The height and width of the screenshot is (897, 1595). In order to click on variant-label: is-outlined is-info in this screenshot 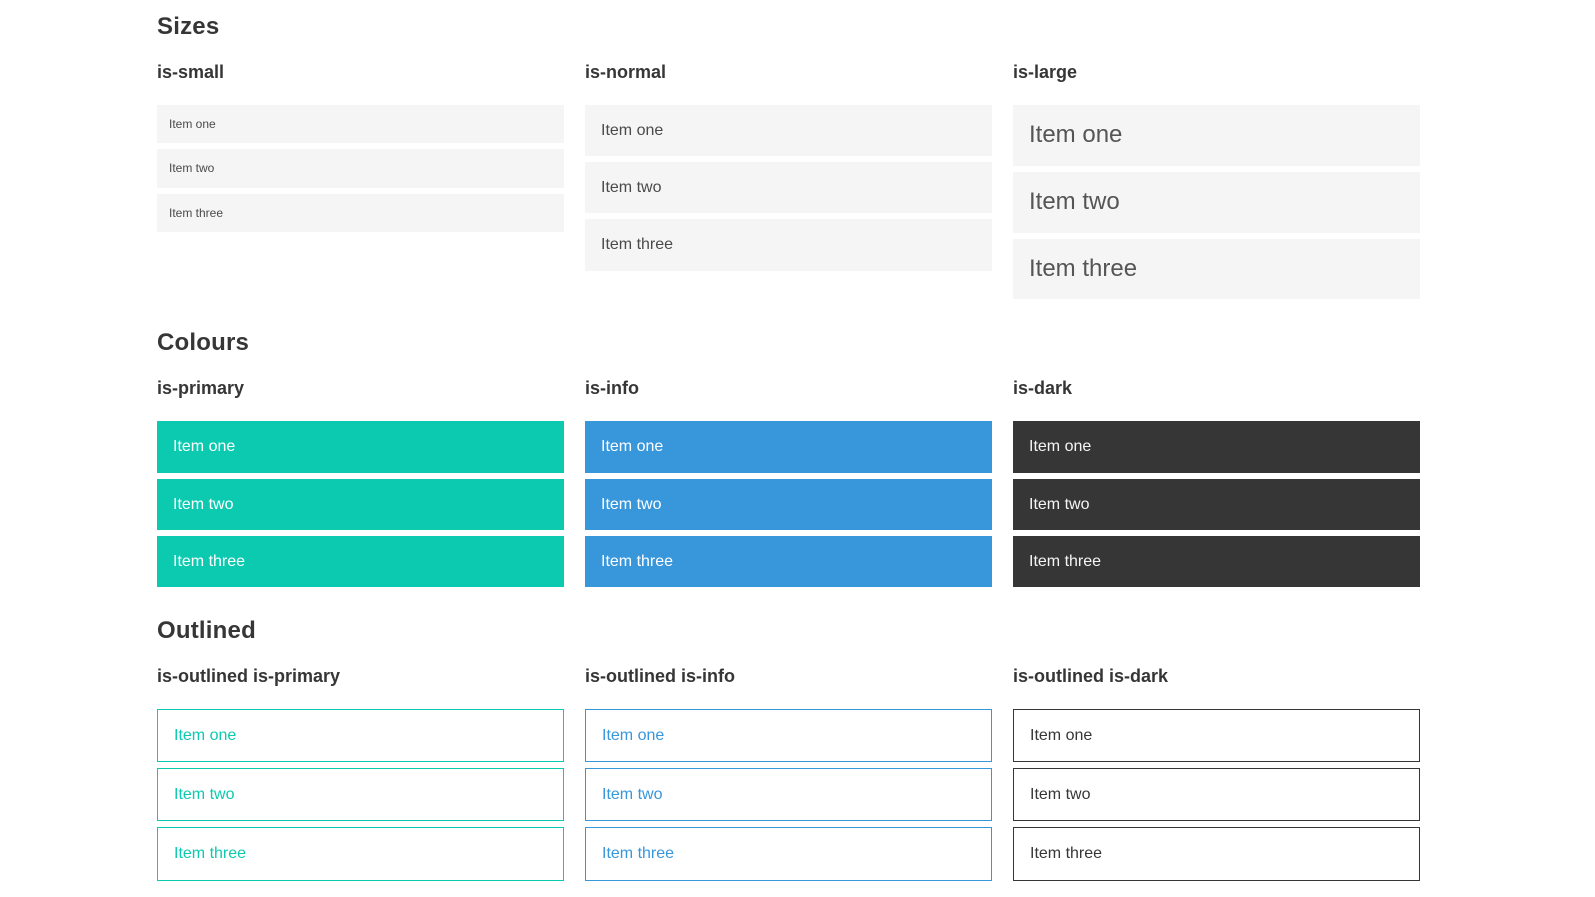, I will do `click(660, 675)`.